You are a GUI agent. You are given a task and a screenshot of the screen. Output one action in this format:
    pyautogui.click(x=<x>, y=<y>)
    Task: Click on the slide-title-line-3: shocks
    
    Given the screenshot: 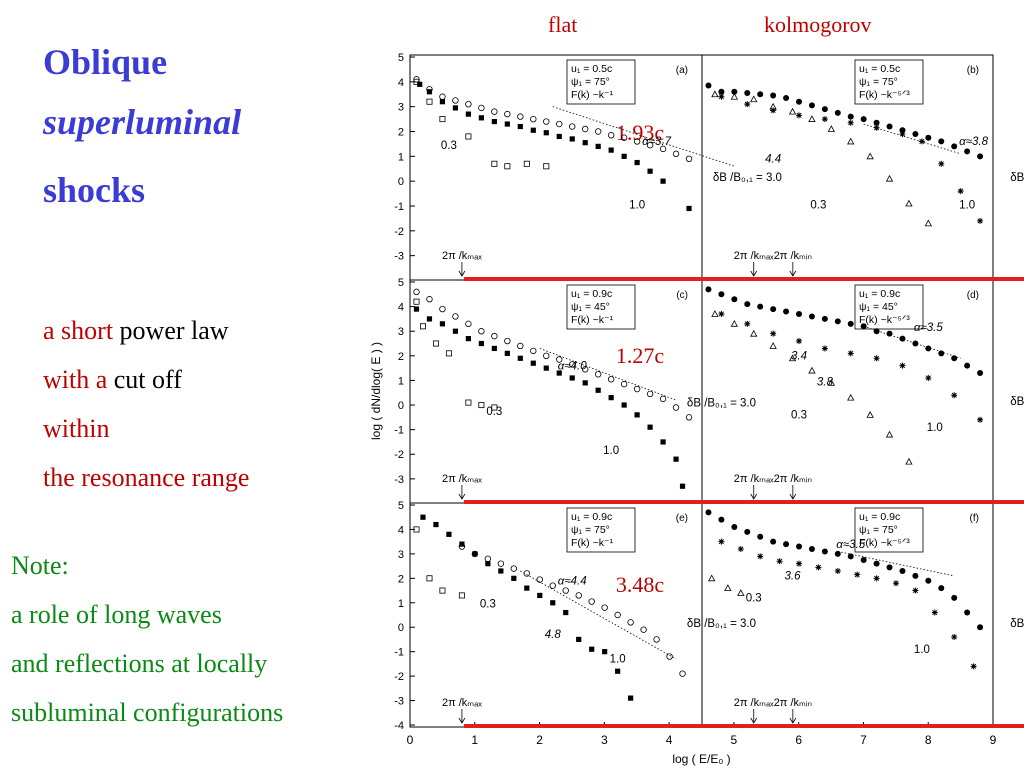 What is the action you would take?
    pyautogui.click(x=94, y=190)
    